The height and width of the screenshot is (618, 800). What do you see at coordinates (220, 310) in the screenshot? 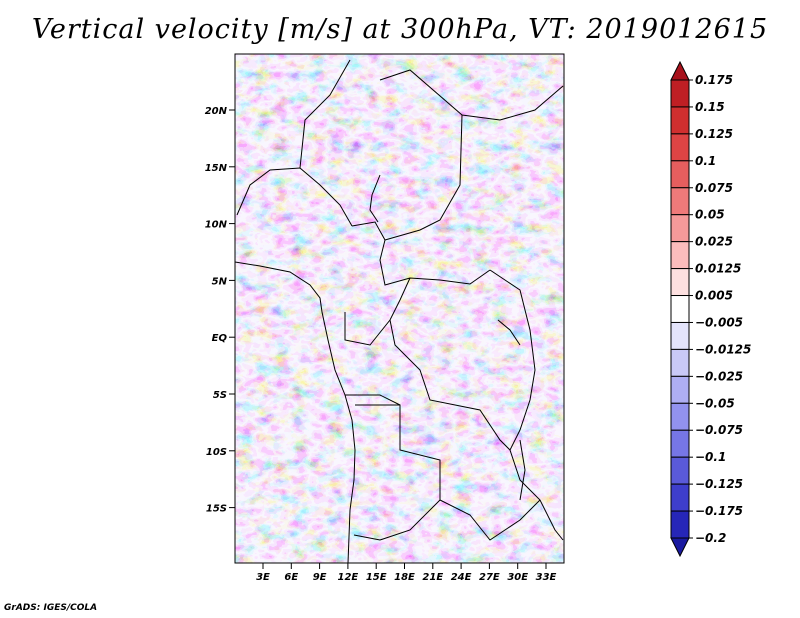
I see `latitude-axis: 20N 15N 10N 5N EQ 5S 10S 15S` at bounding box center [220, 310].